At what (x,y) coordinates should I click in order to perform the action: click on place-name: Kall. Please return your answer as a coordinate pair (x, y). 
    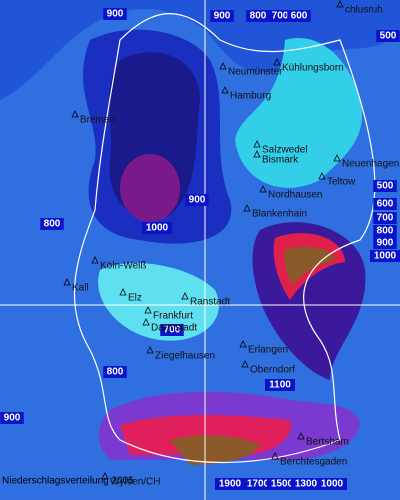
    Looking at the image, I should click on (80, 288).